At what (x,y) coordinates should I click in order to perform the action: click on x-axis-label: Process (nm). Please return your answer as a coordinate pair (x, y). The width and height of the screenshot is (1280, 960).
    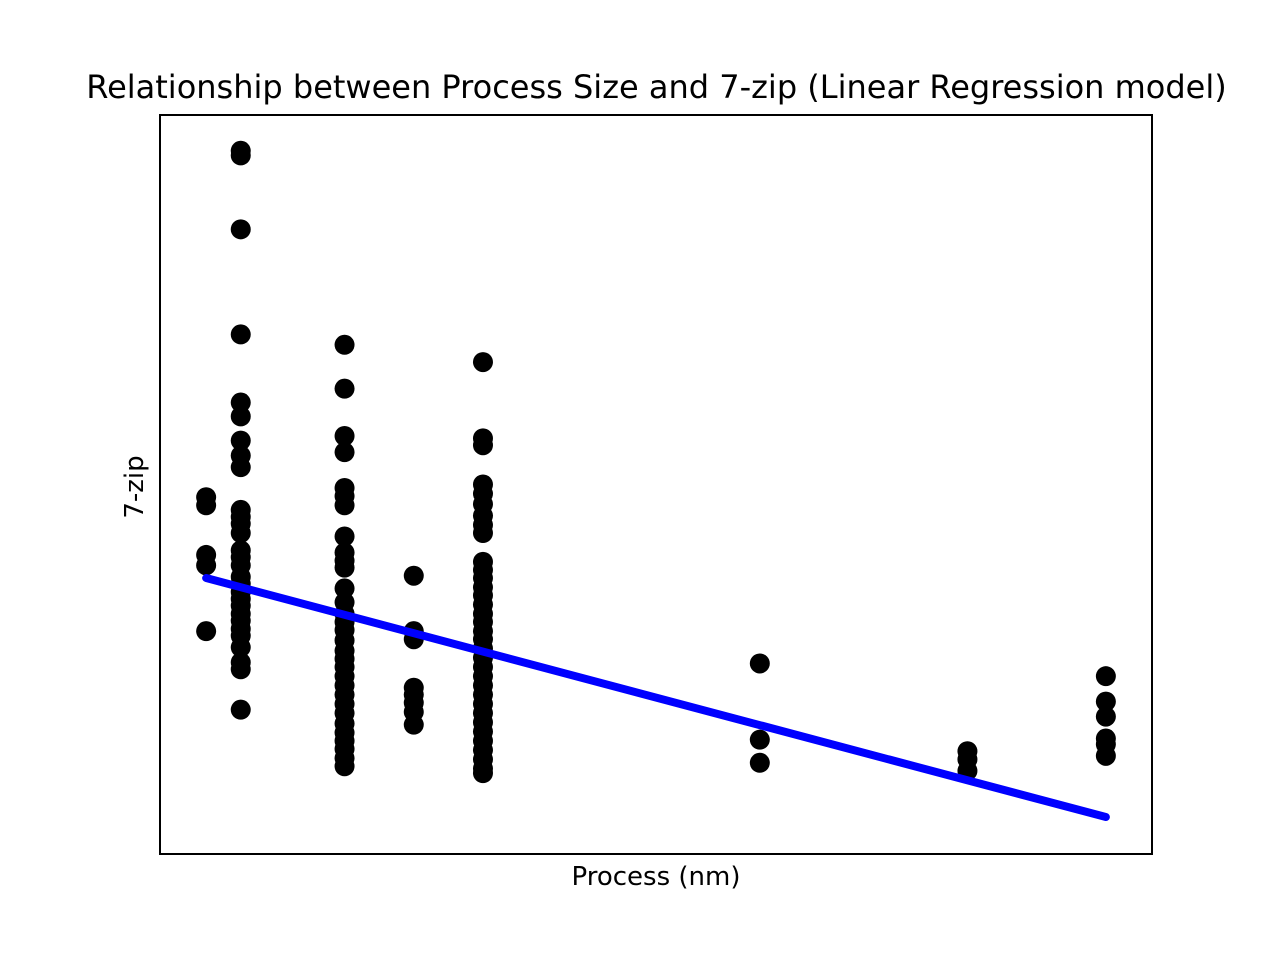
    Looking at the image, I should click on (656, 877).